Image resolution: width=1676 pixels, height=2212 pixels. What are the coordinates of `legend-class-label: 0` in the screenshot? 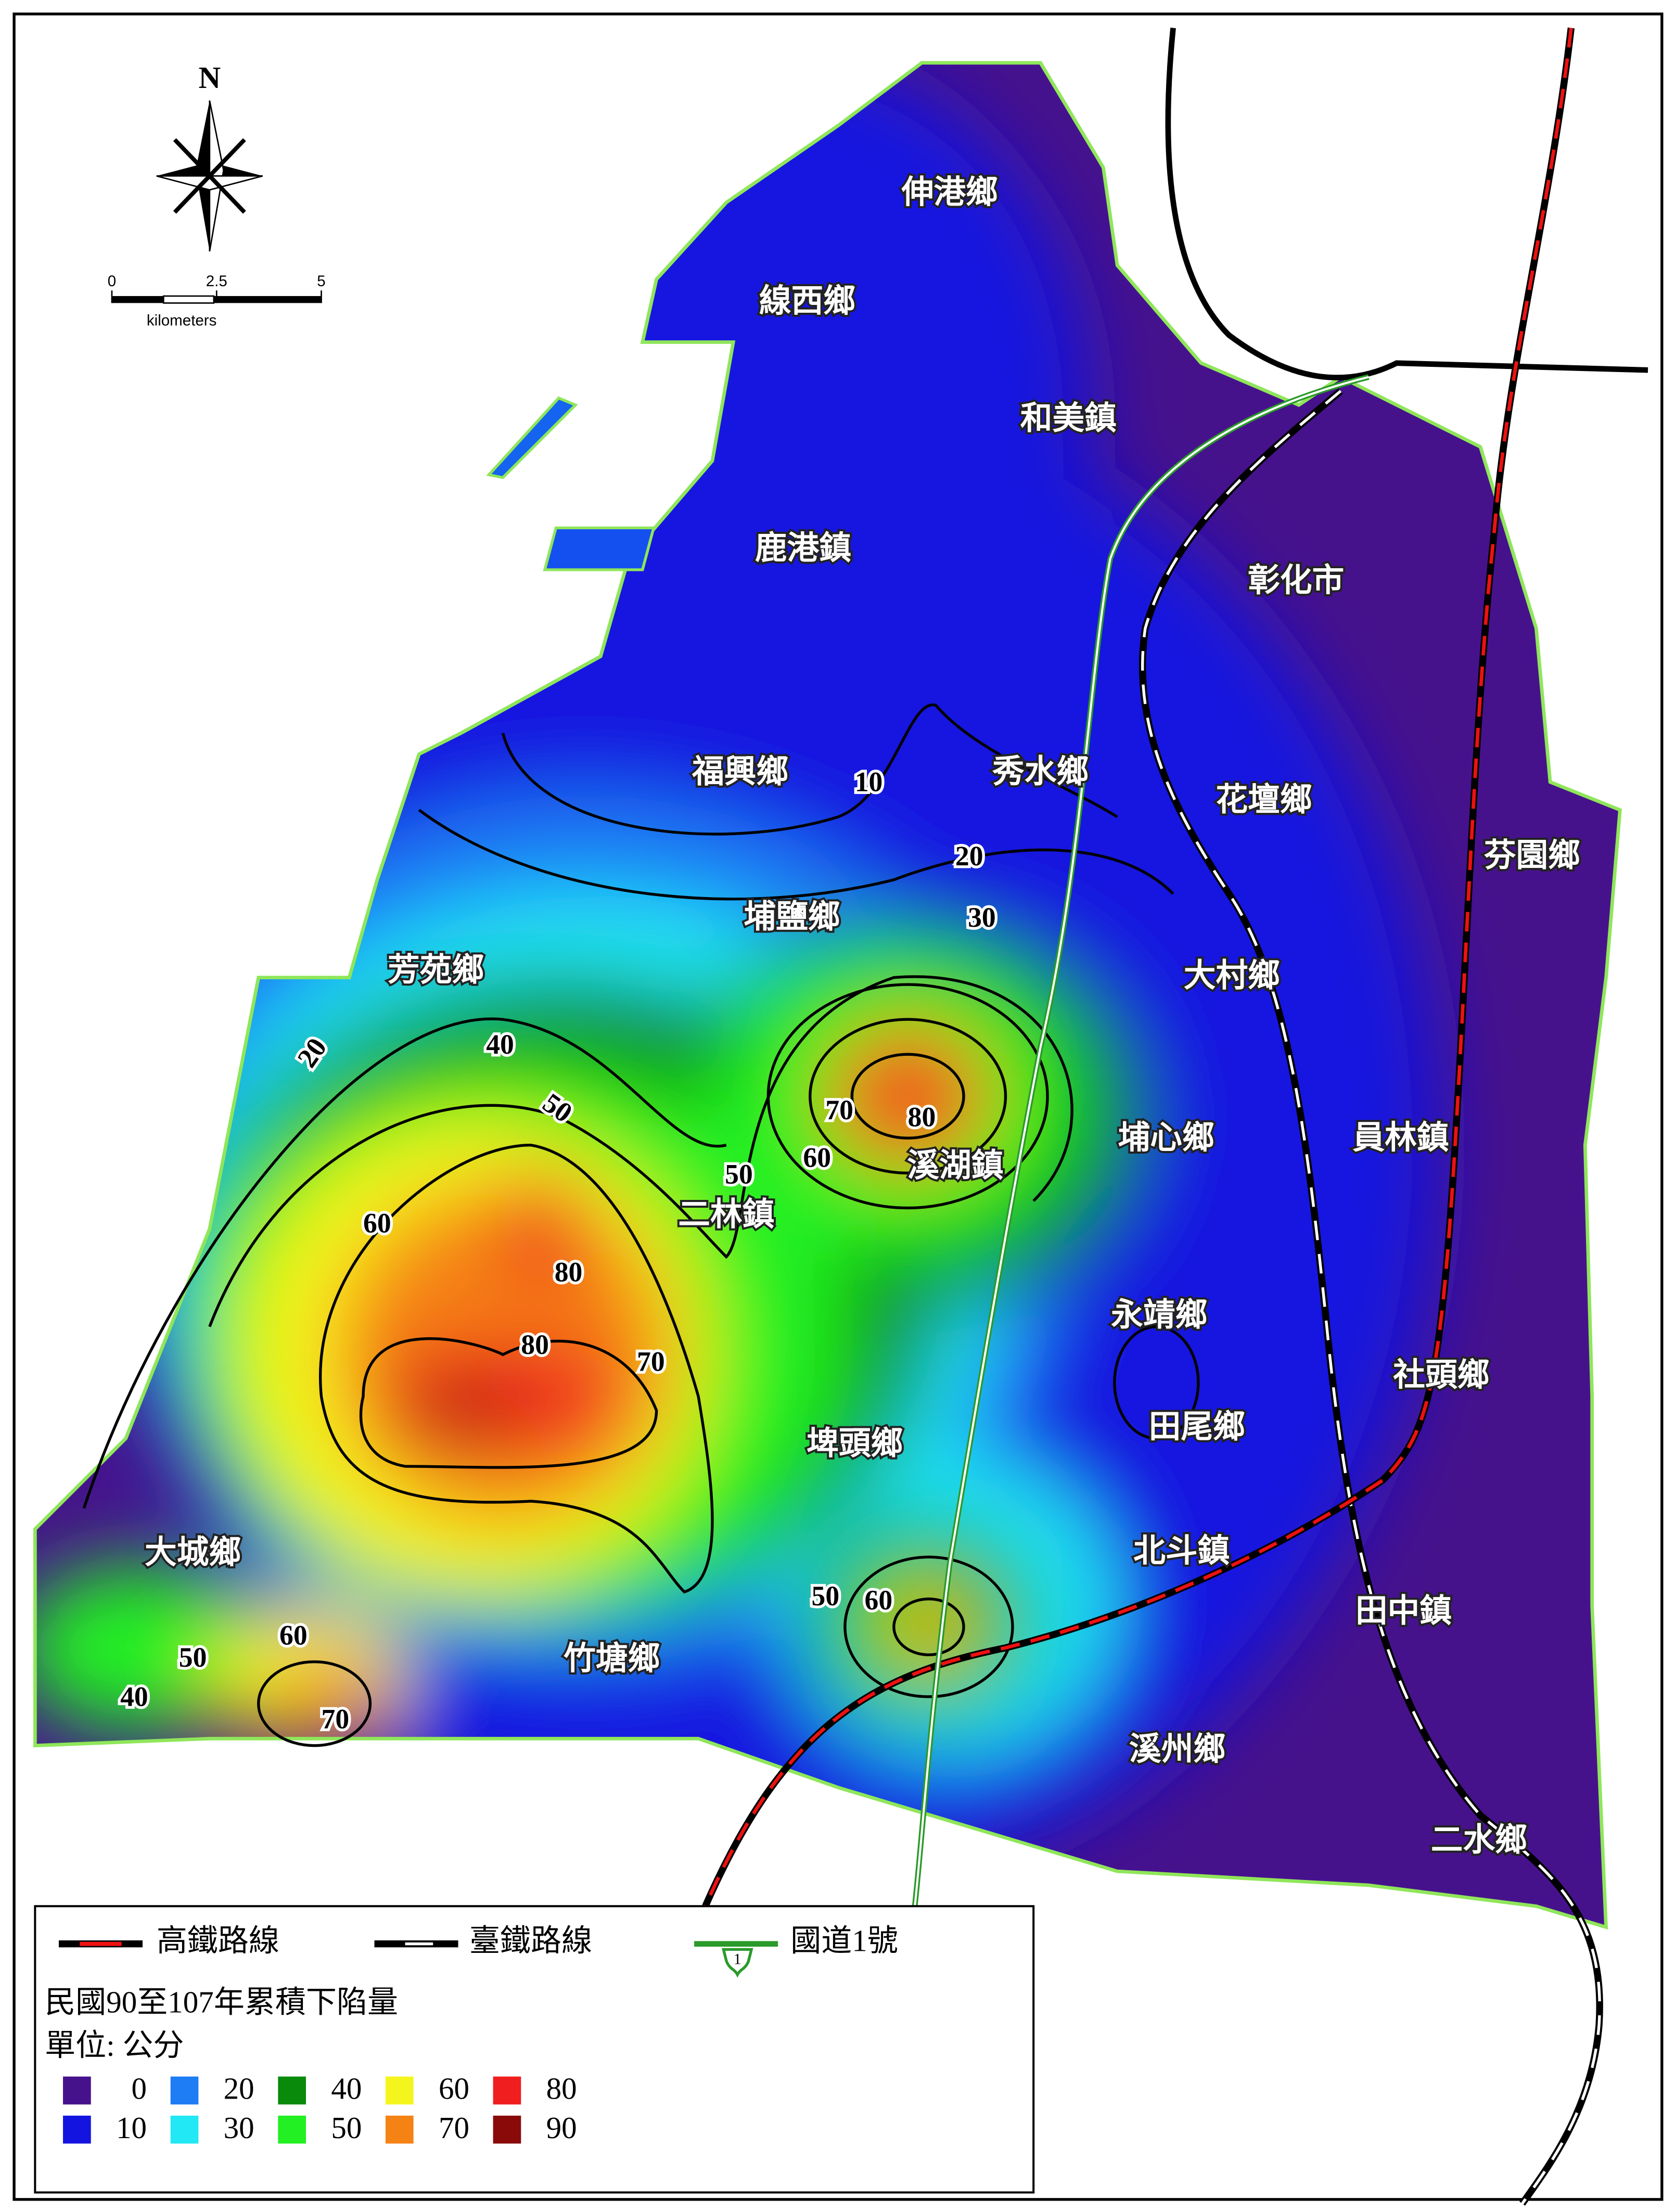 It's located at (140, 2089).